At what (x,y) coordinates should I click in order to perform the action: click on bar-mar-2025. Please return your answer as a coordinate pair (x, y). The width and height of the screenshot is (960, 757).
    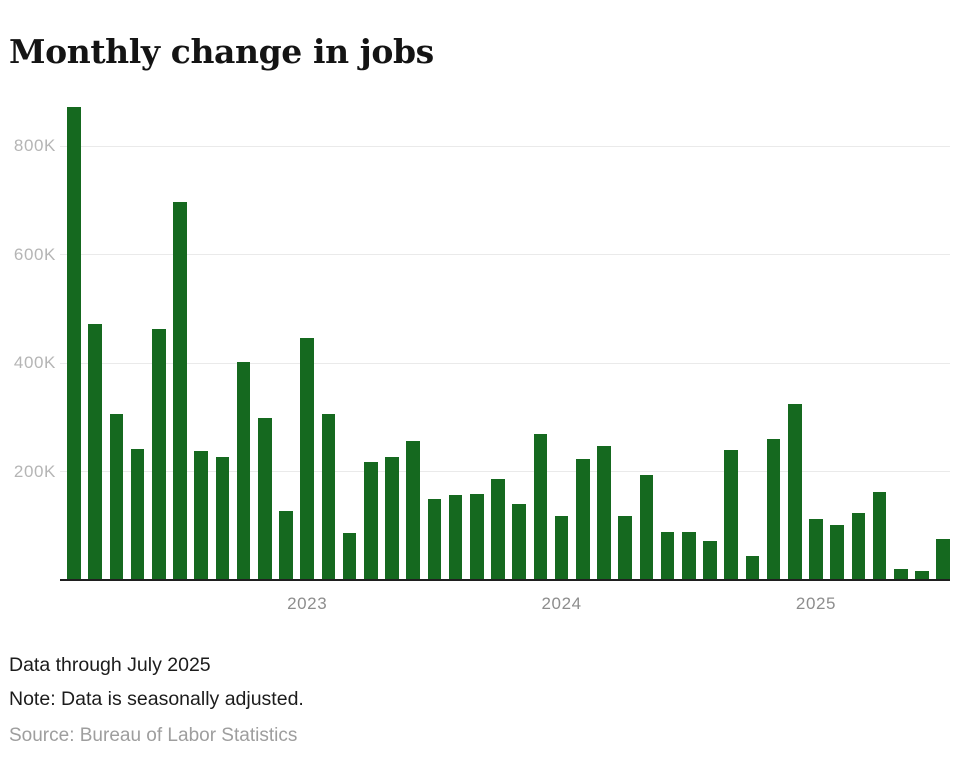
    Looking at the image, I should click on (858, 545).